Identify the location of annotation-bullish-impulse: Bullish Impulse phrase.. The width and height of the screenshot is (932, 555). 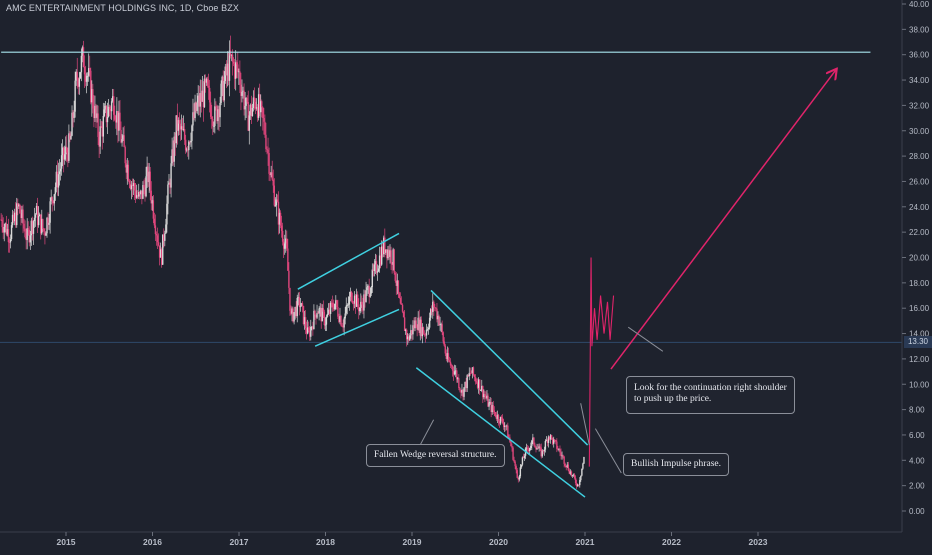
(676, 464).